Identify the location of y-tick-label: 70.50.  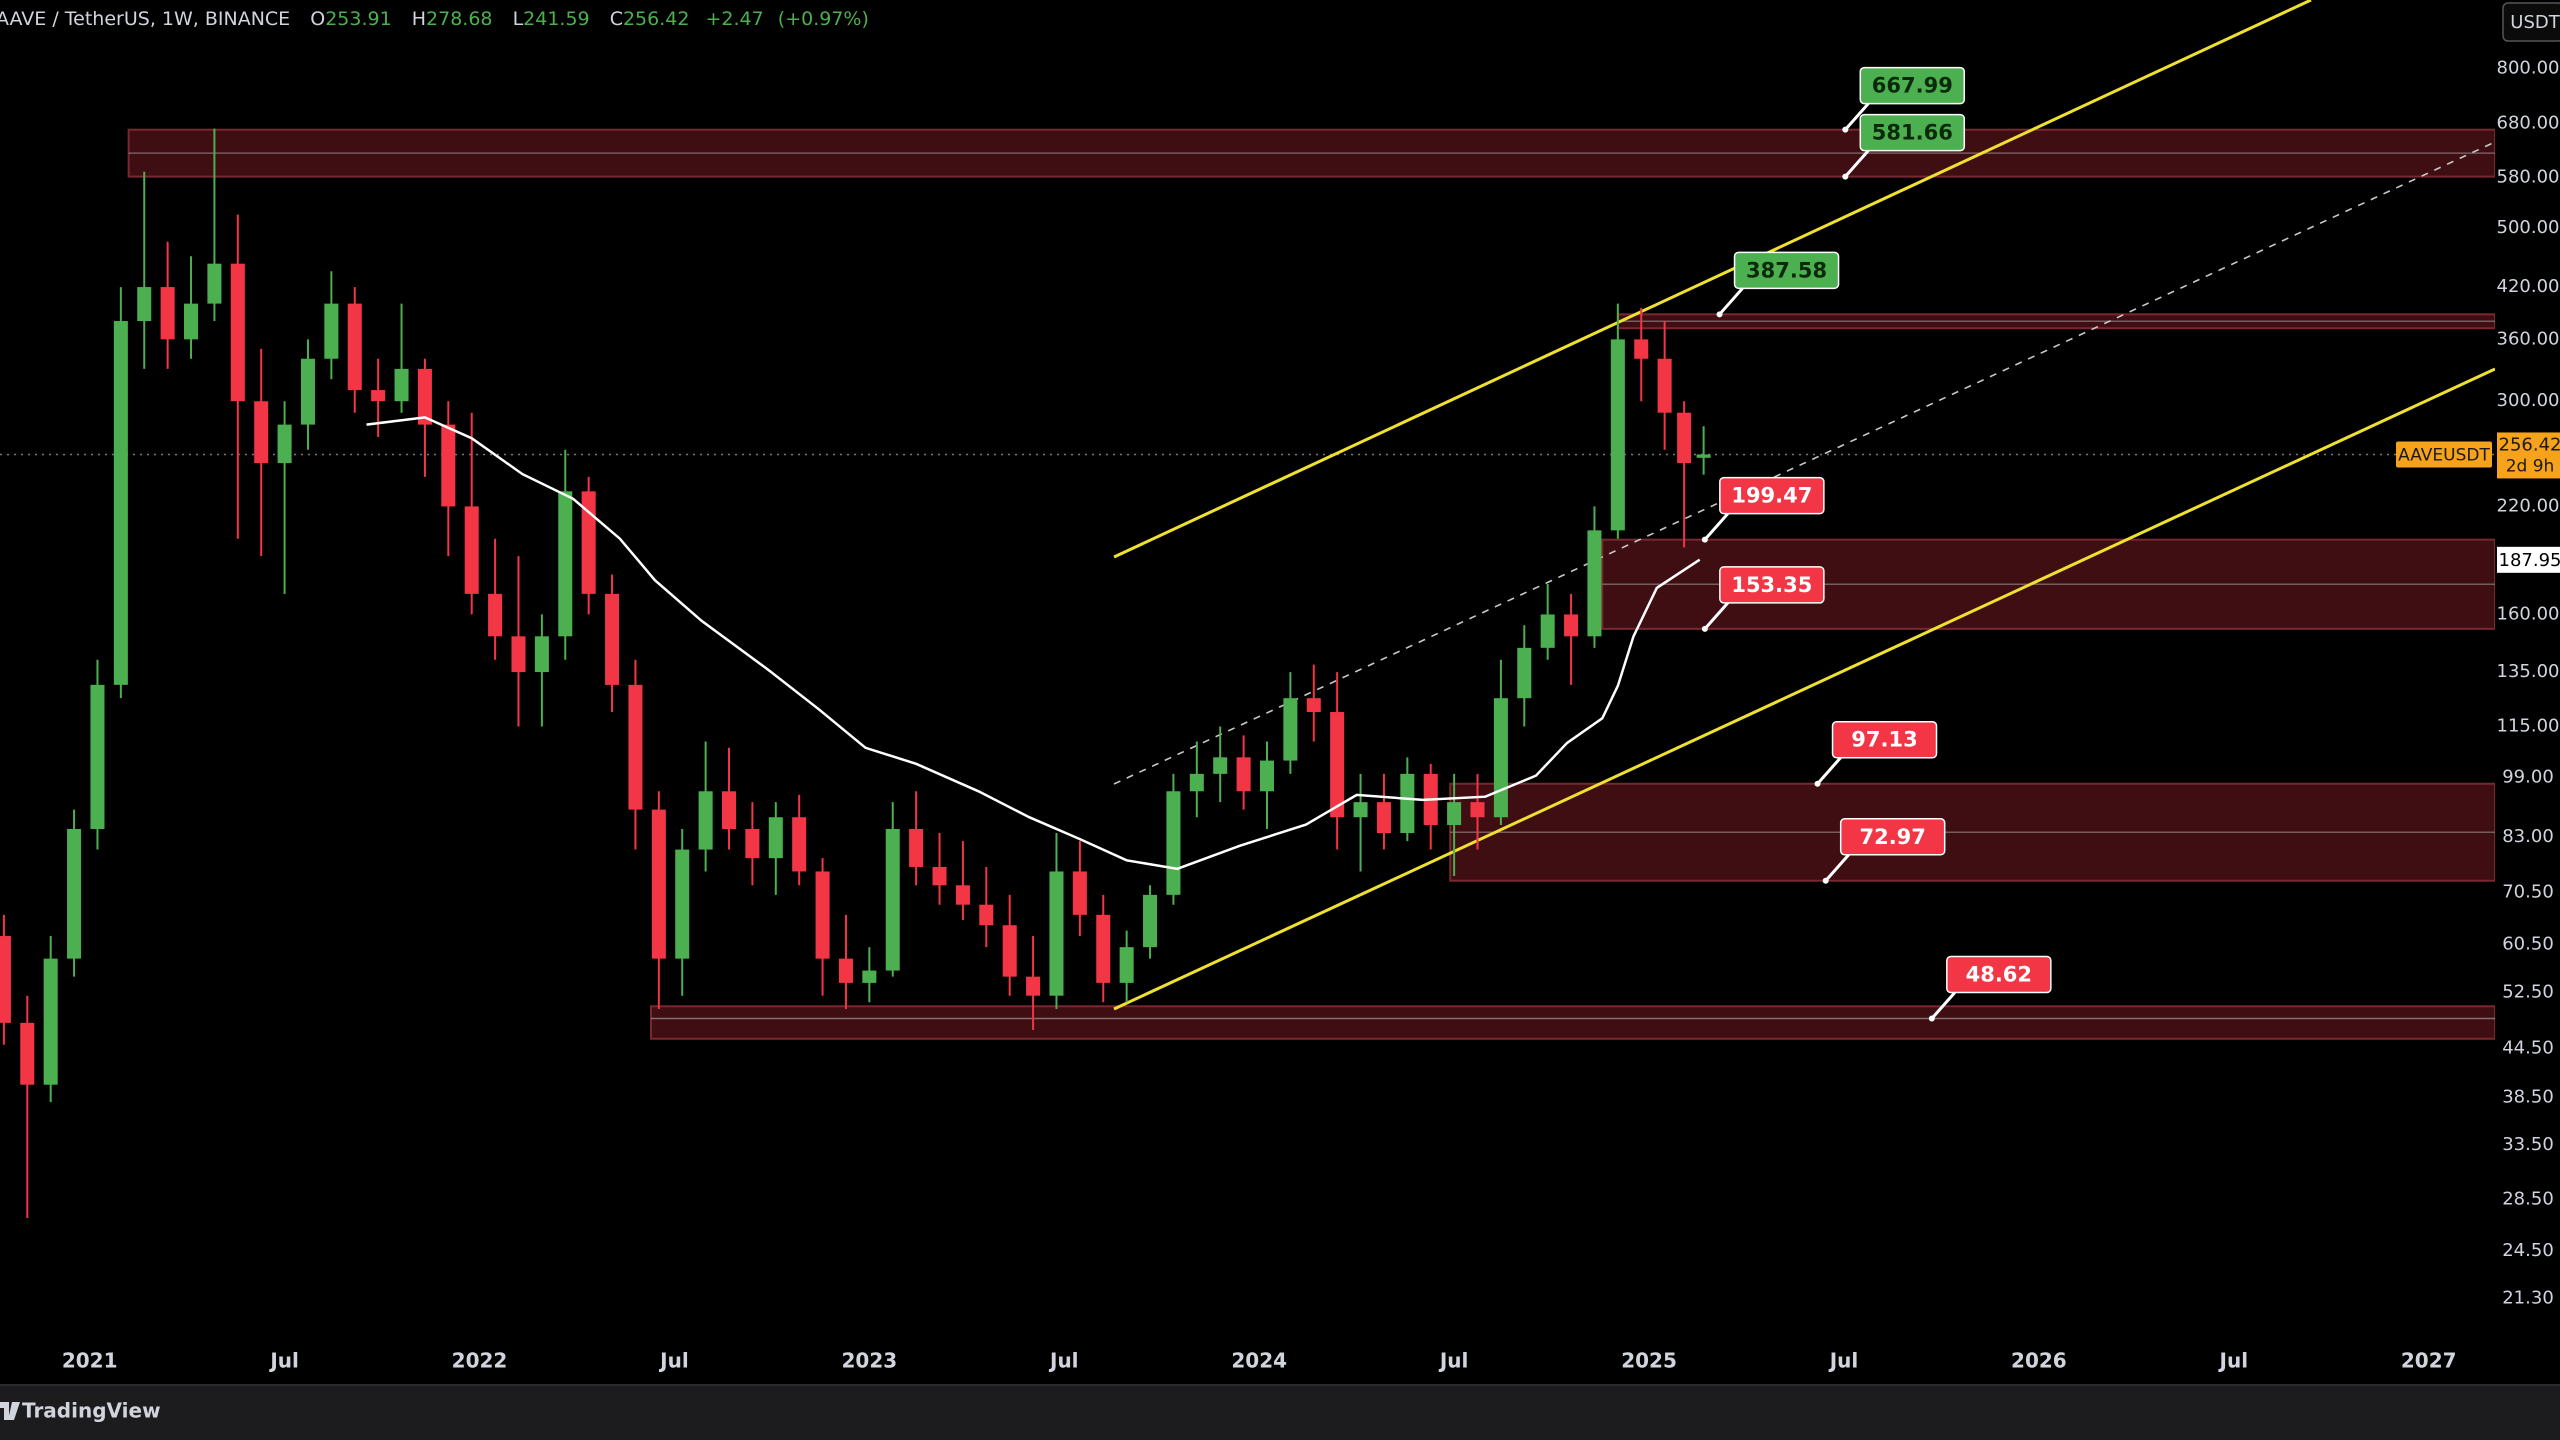
(2528, 891).